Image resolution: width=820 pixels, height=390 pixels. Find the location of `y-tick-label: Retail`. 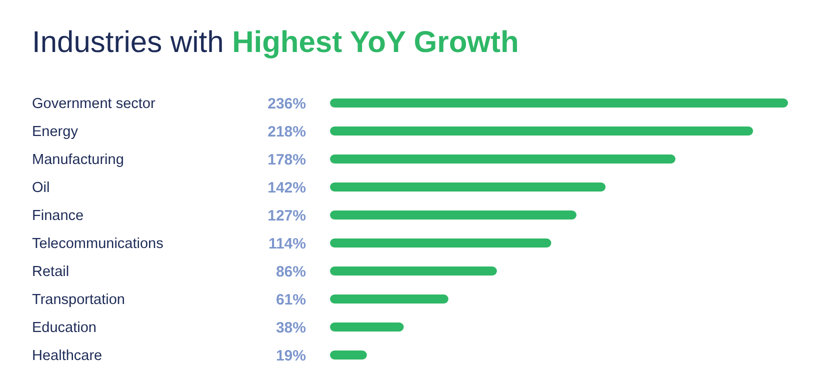

y-tick-label: Retail is located at coordinates (51, 272).